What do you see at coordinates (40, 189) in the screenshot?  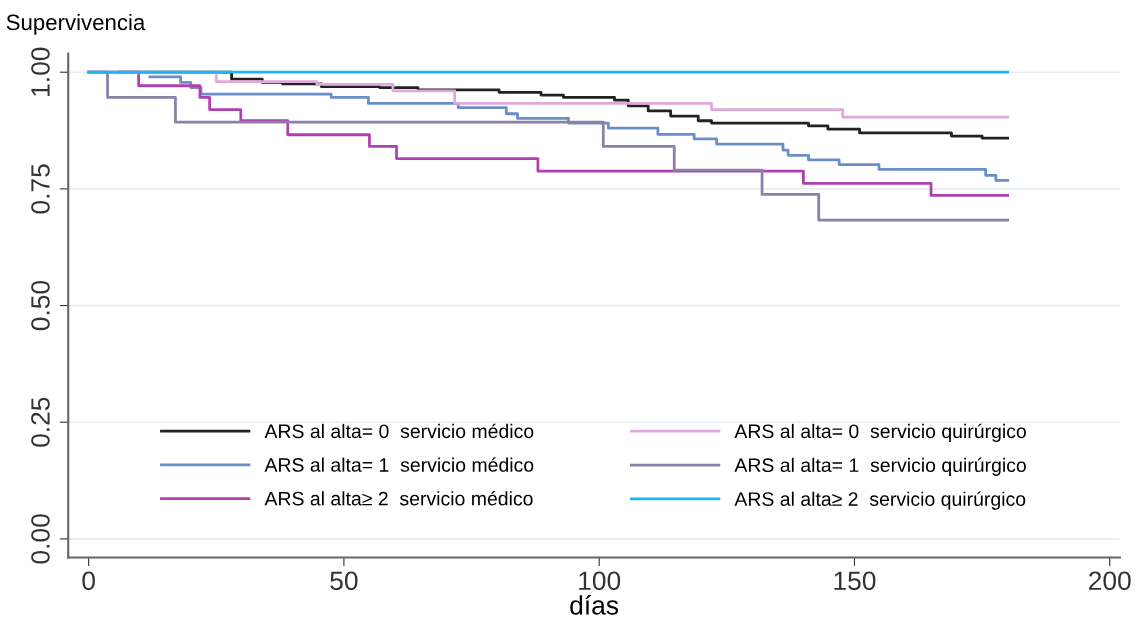 I see `y-tick-label: 0.75` at bounding box center [40, 189].